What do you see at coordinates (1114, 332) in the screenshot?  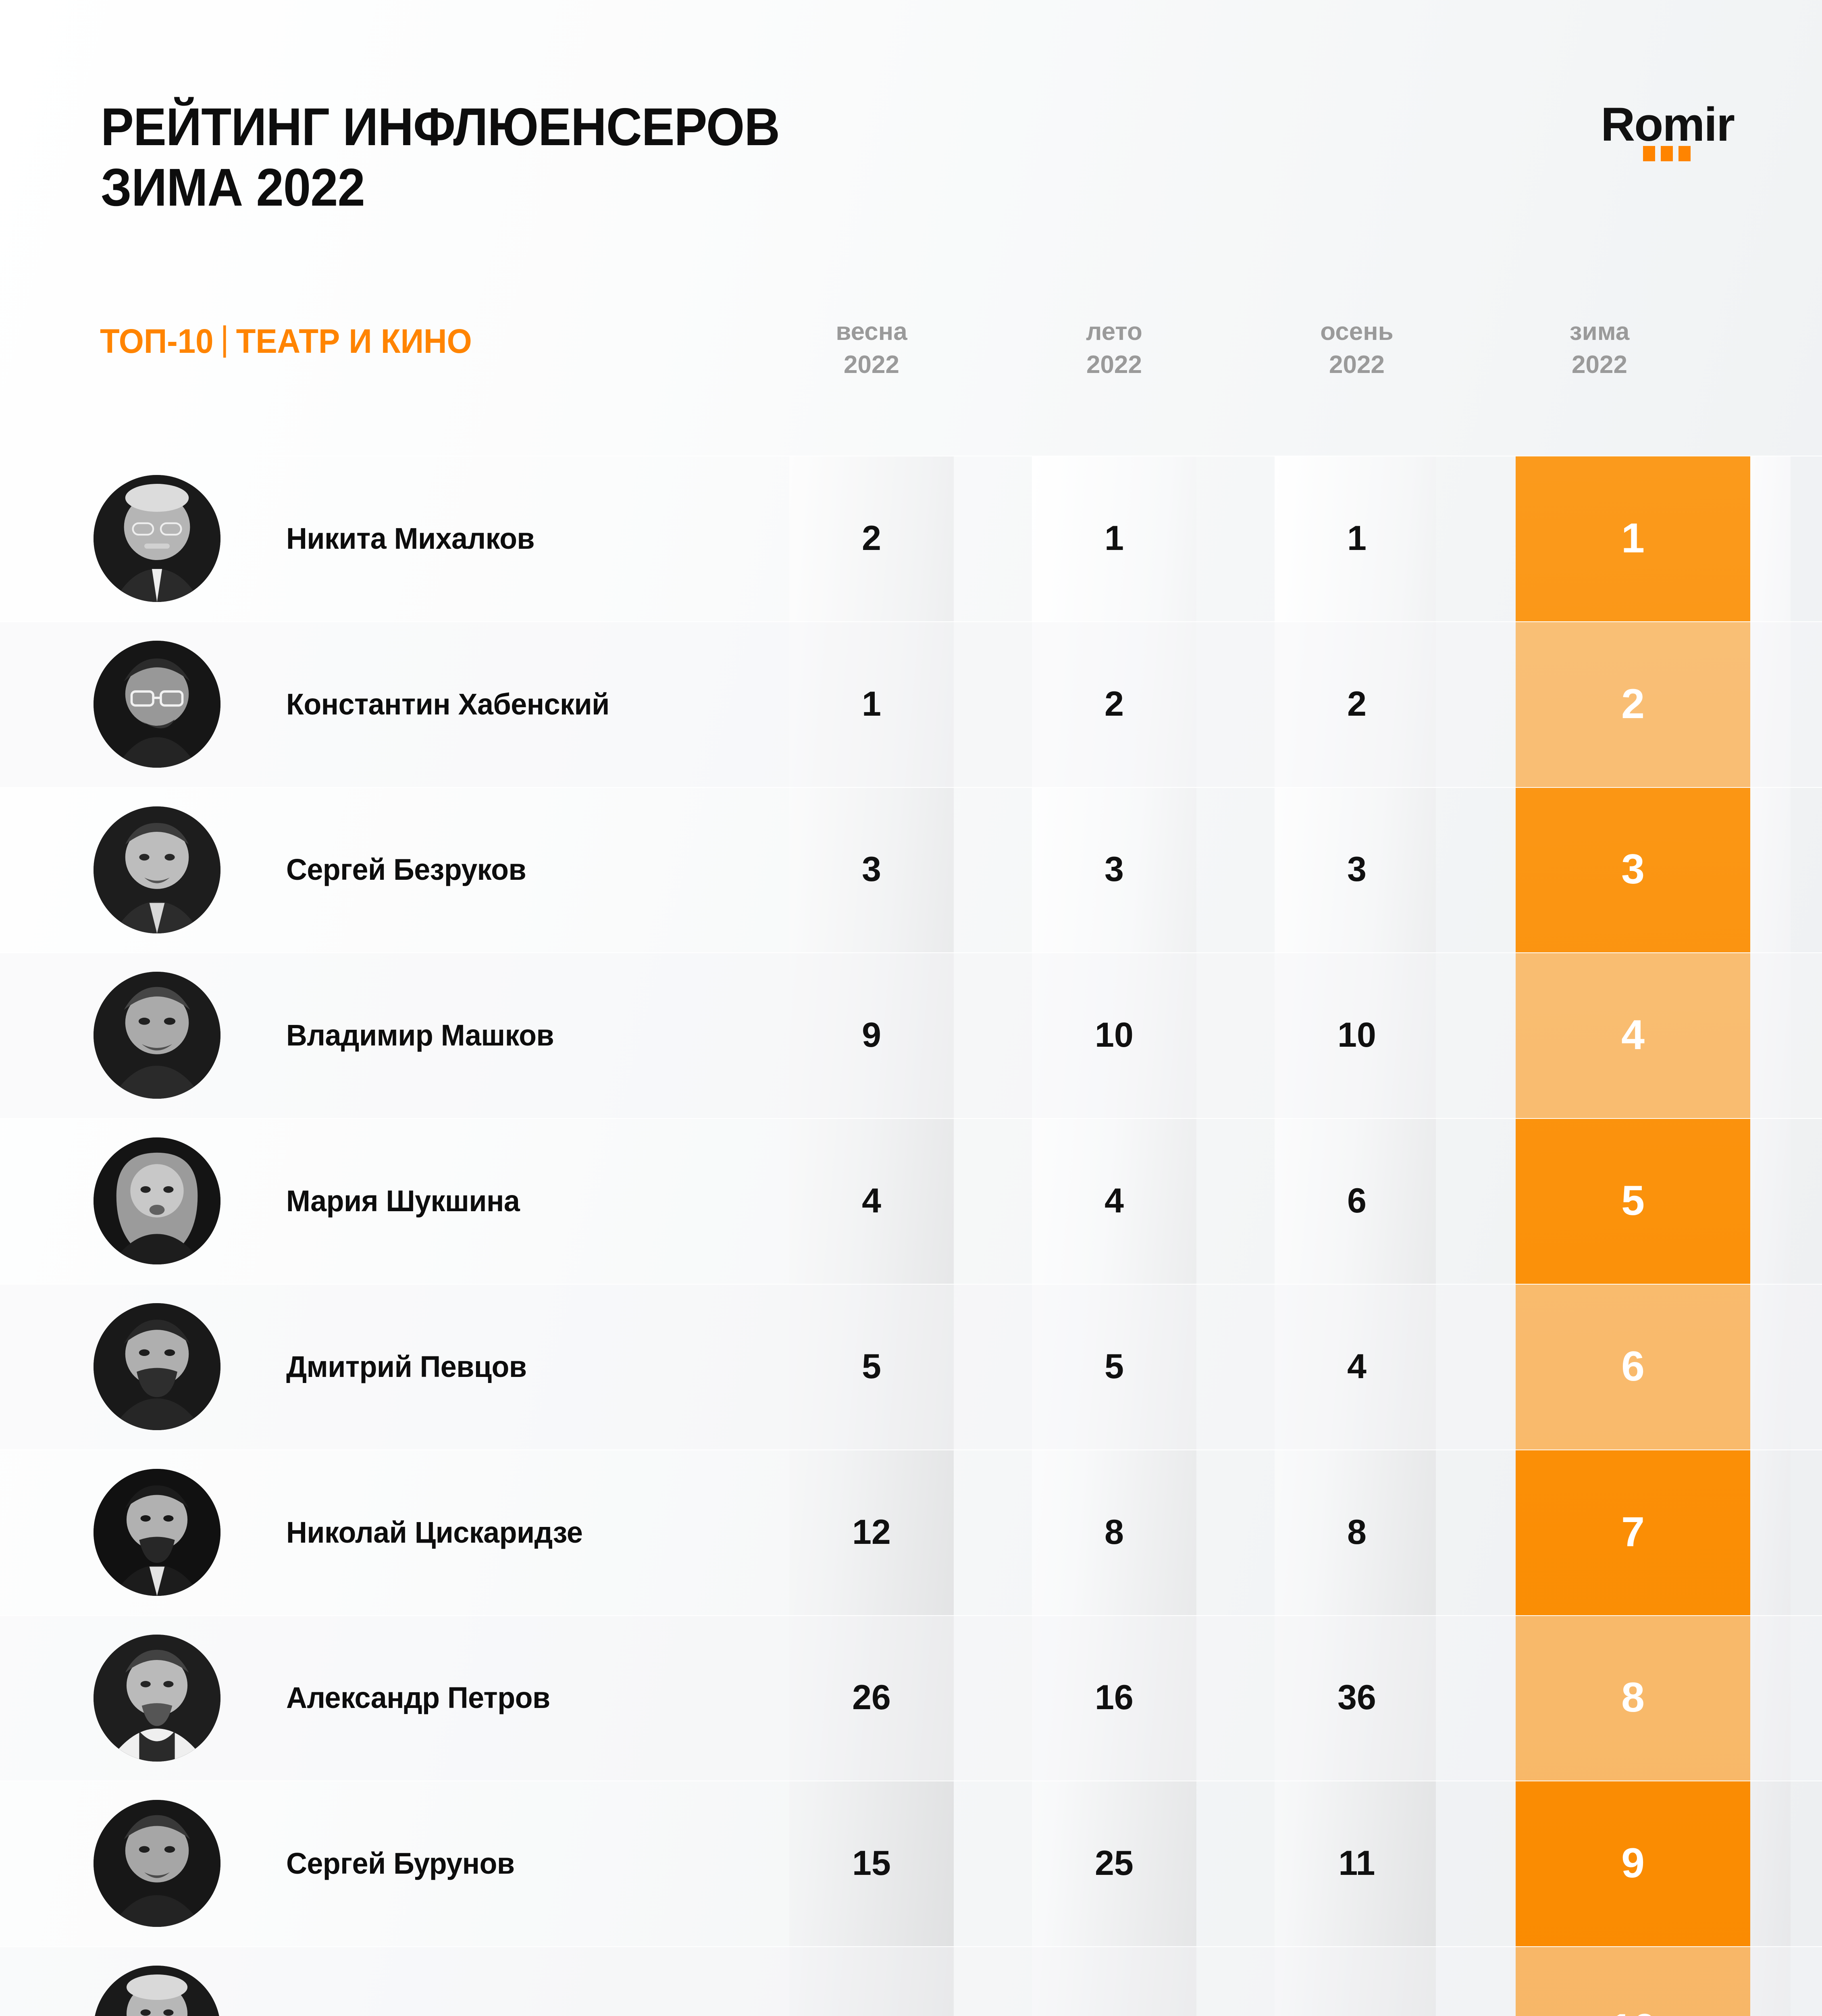 I see `column-header-summer-season: лето` at bounding box center [1114, 332].